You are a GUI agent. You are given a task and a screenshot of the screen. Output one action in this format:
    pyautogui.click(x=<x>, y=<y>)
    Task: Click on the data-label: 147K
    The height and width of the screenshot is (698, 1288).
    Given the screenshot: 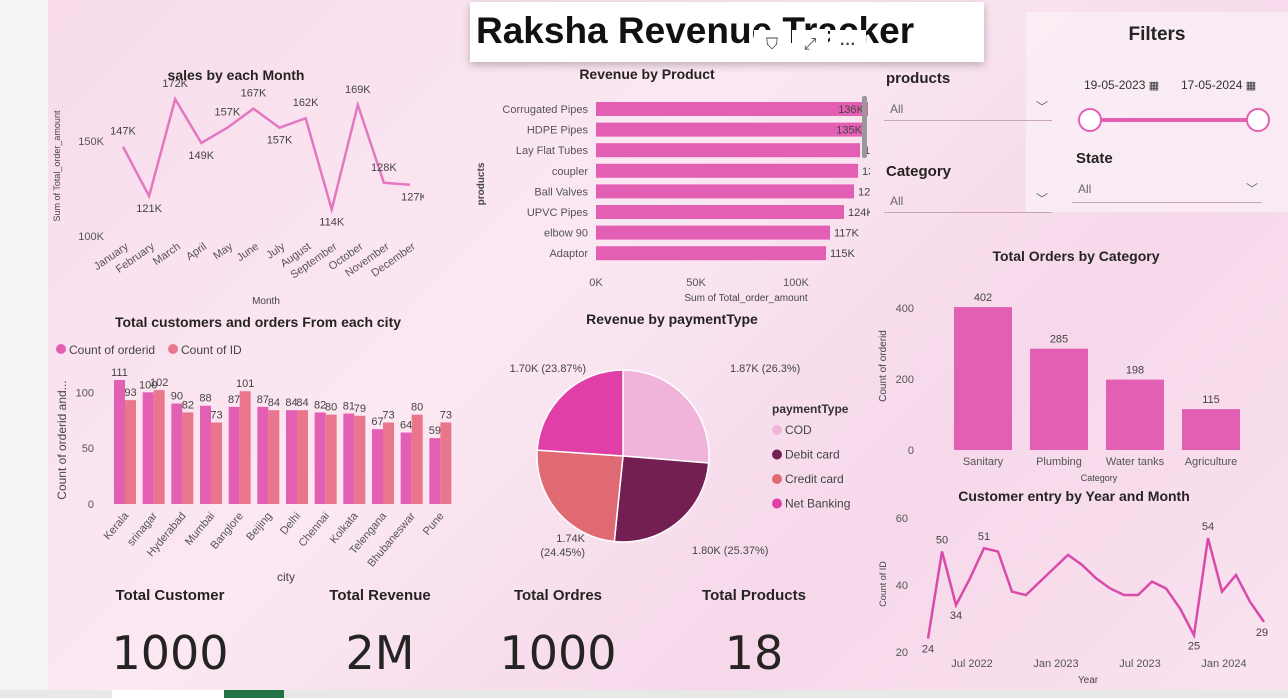 What is the action you would take?
    pyautogui.click(x=123, y=132)
    